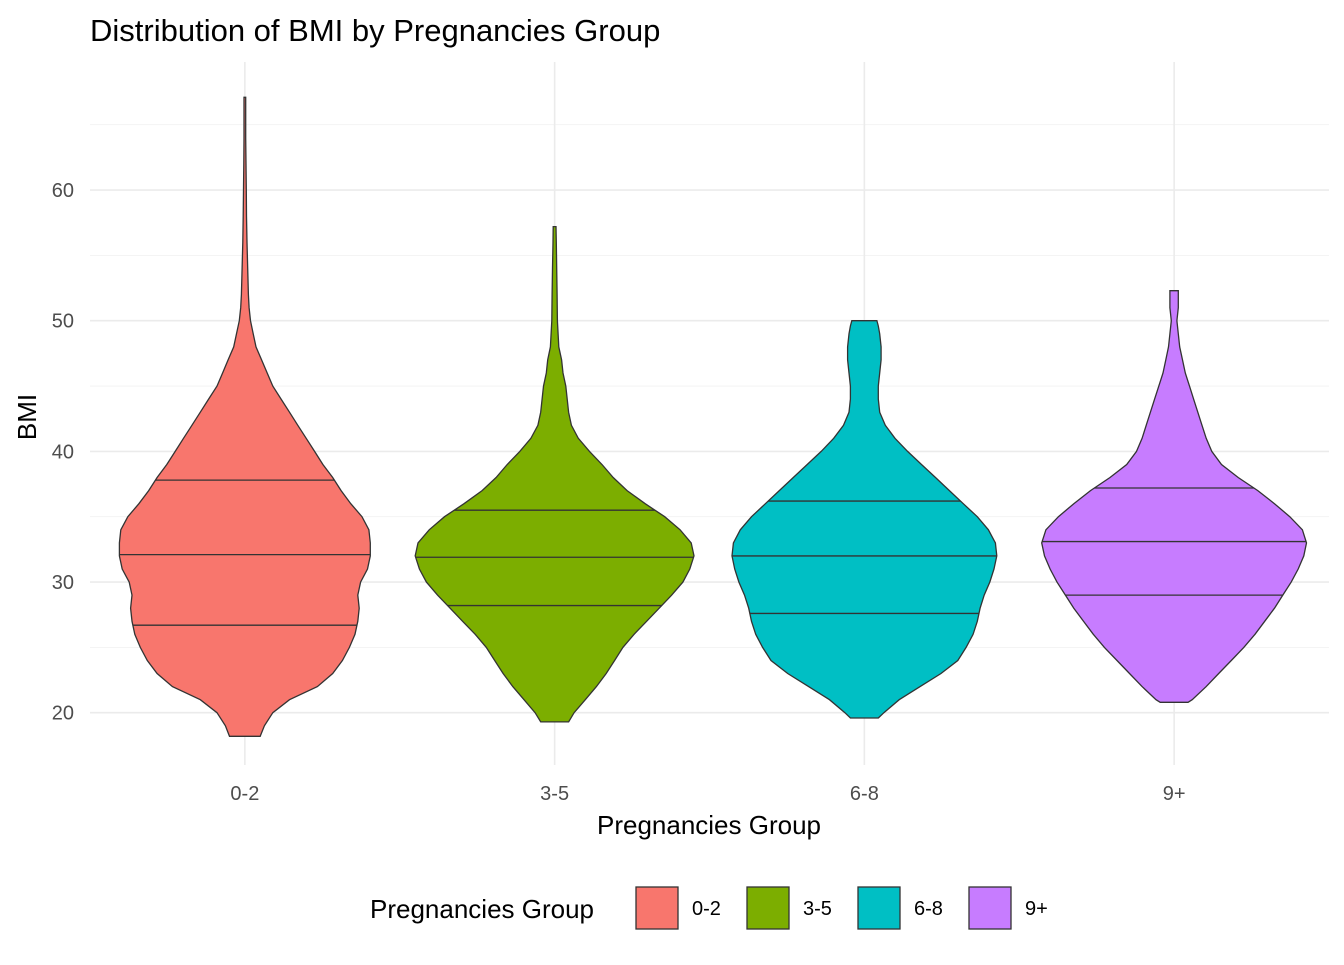  I want to click on x-axis-ticks: 0-2 3-5 6-8 9+, so click(707, 794).